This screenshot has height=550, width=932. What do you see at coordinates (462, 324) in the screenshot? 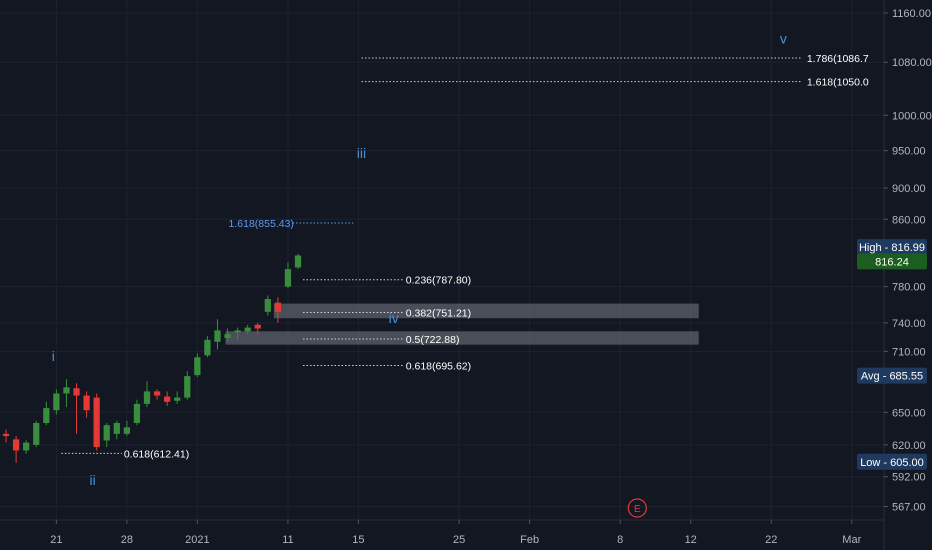
I see `zones-layer` at bounding box center [462, 324].